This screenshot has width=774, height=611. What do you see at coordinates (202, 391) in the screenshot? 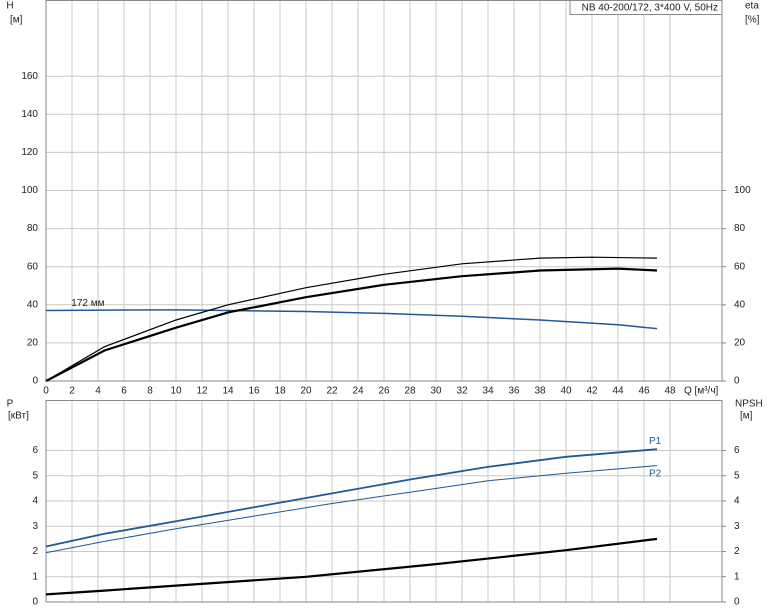
I see `x-tick-label: 12` at bounding box center [202, 391].